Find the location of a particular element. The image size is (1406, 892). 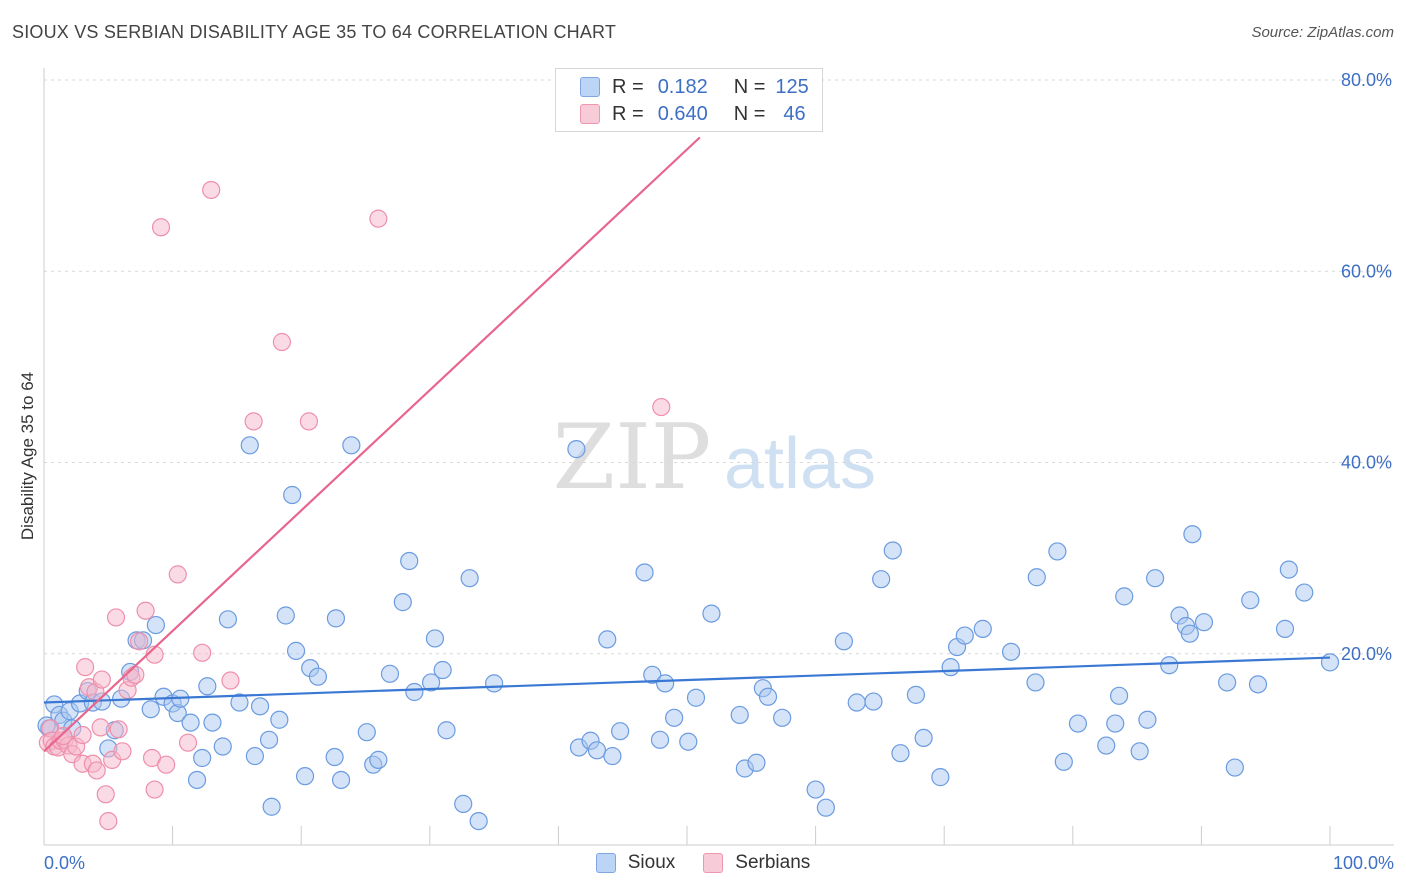

n-value: 46 is located at coordinates (794, 113).